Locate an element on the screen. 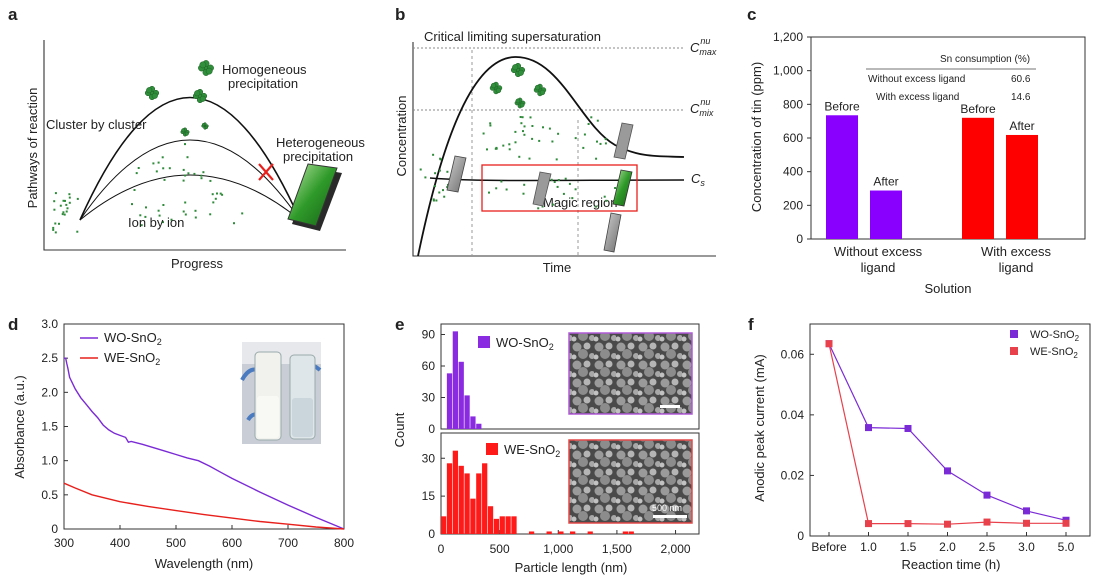 The image size is (1098, 581). supersaturation-curve is located at coordinates (551, 156).